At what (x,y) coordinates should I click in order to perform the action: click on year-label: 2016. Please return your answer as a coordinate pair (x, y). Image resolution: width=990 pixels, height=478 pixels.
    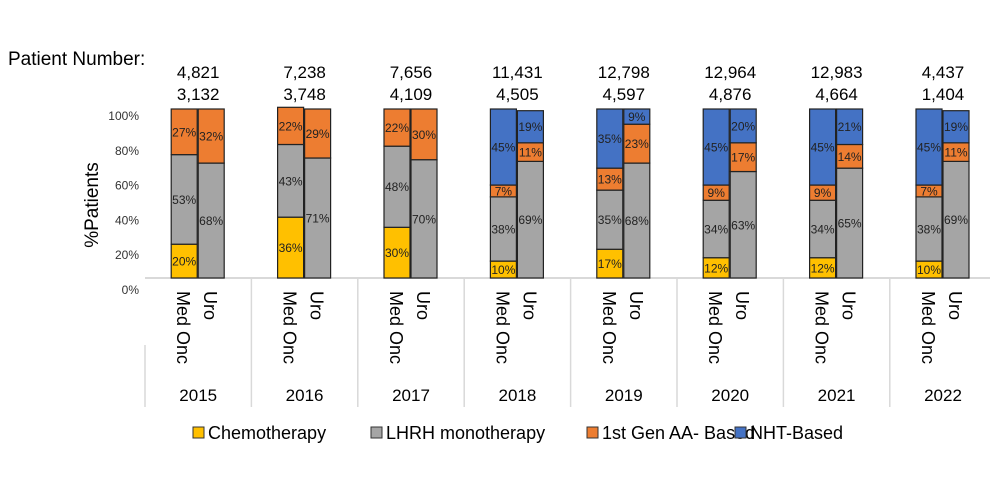
    Looking at the image, I should click on (305, 395).